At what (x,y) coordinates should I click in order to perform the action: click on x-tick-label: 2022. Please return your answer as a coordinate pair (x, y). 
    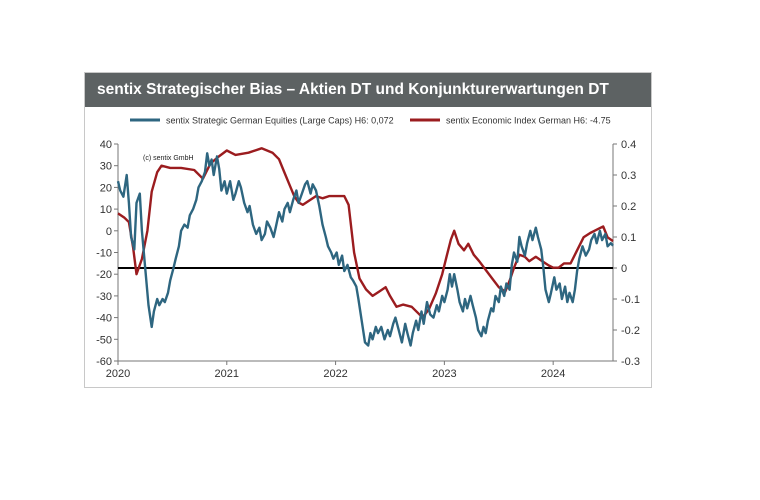
    Looking at the image, I should click on (335, 374).